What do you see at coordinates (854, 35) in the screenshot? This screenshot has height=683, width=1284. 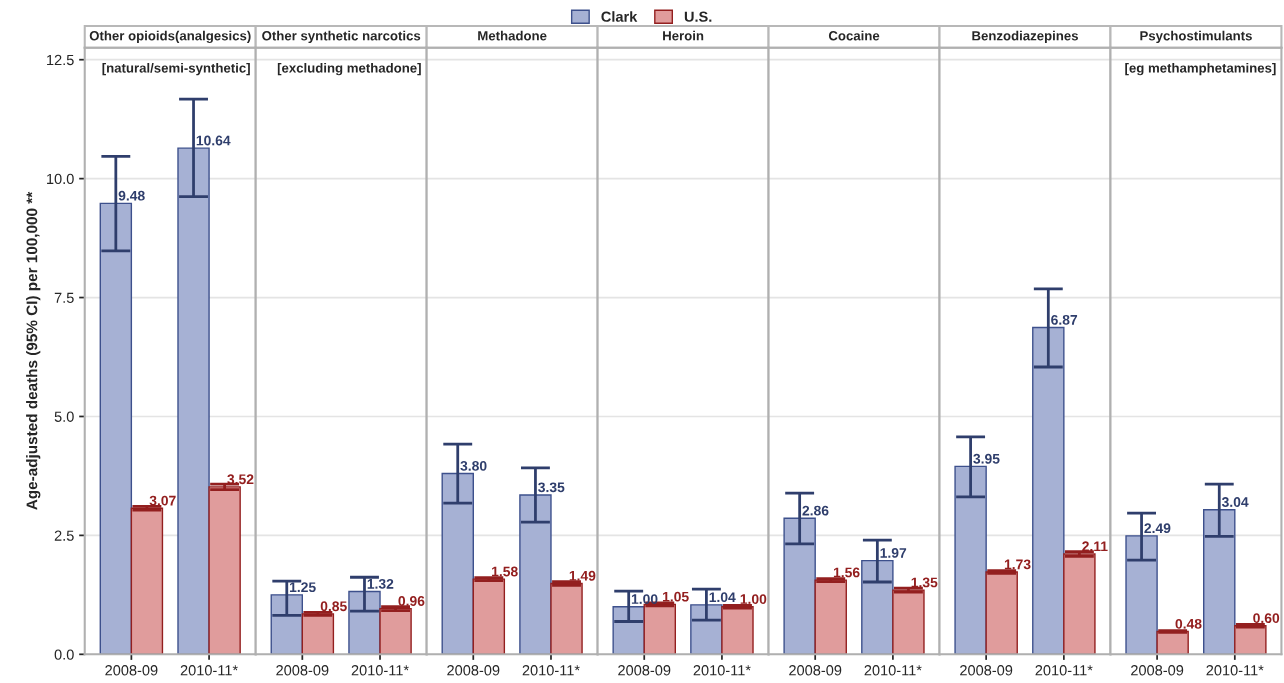 I see `chart-title: Cocaine` at bounding box center [854, 35].